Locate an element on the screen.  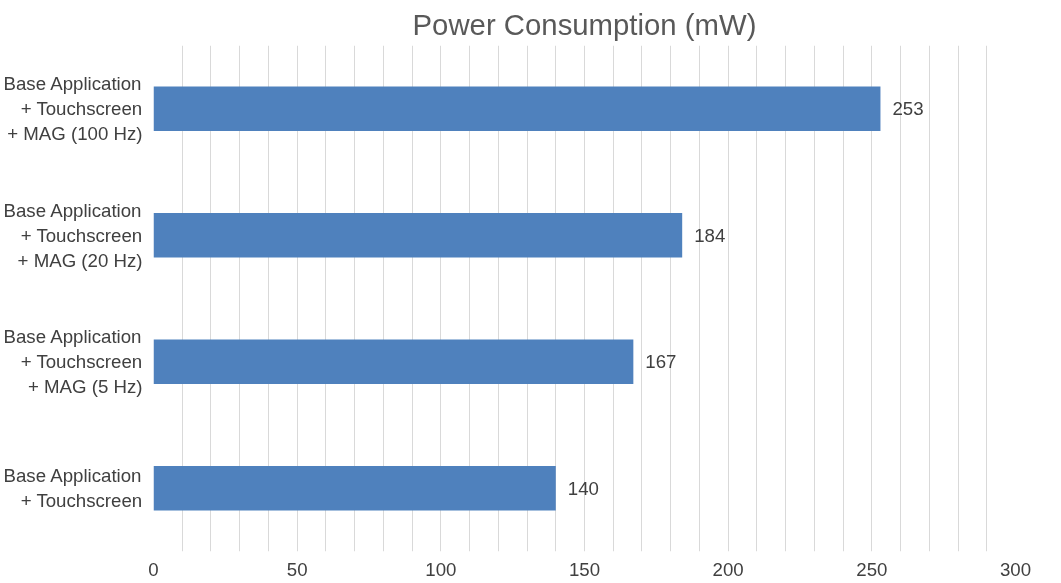
y-tick-label: Base Application + Touchscreen + MAG (5 Hz) is located at coordinates (73, 362).